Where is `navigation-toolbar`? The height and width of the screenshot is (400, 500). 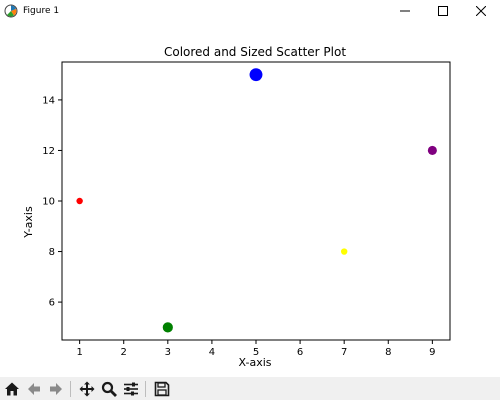
navigation-toolbar is located at coordinates (250, 388).